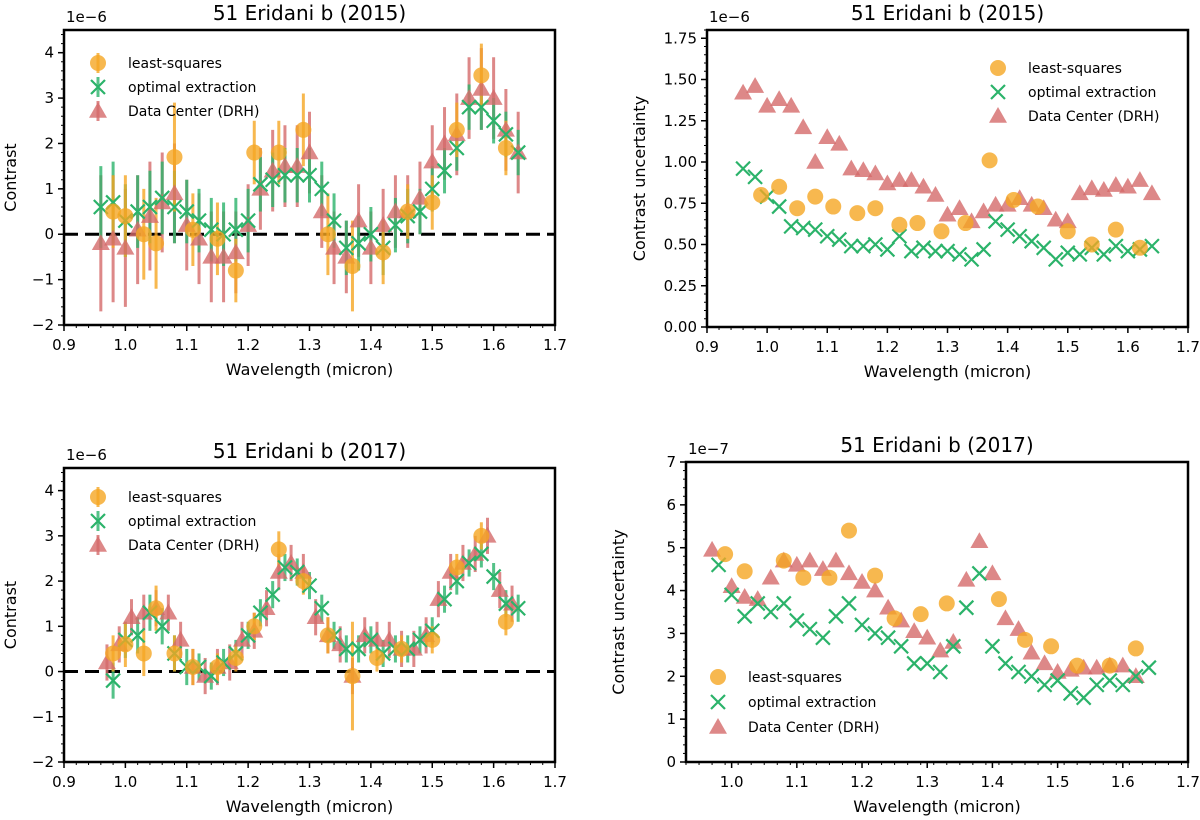 This screenshot has height=820, width=1200. I want to click on x-tick-label: 1.1, so click(797, 782).